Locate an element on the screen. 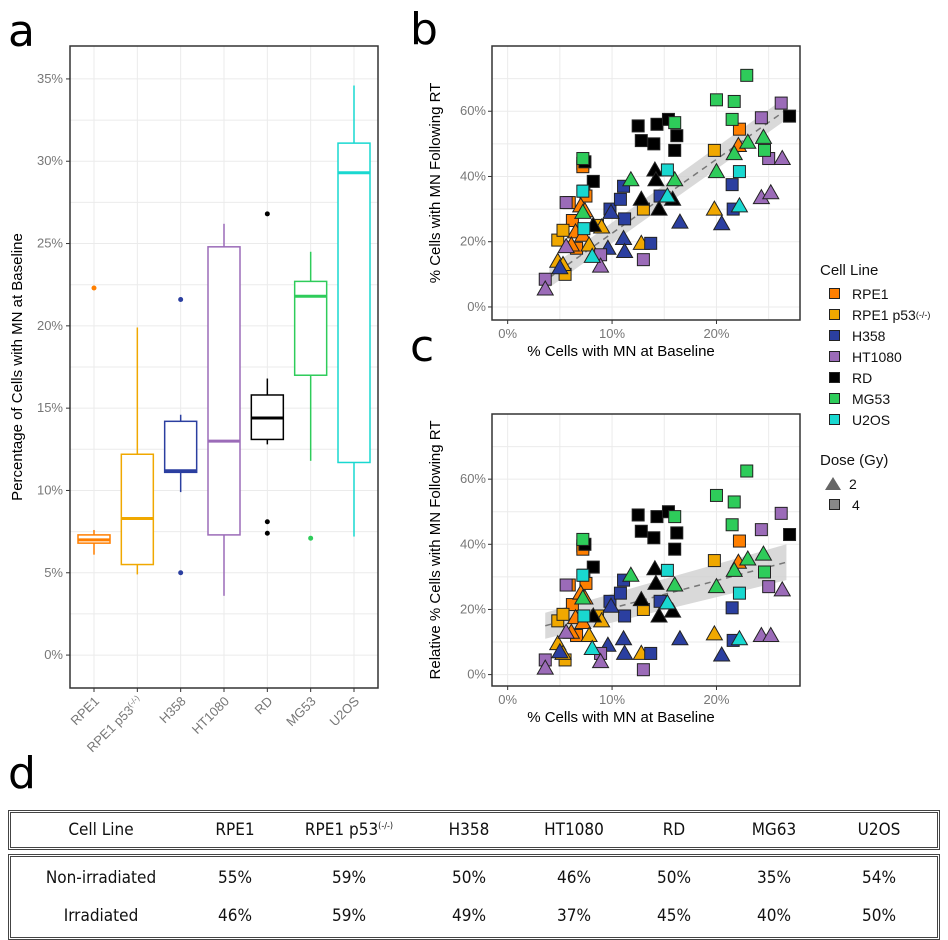 The height and width of the screenshot is (940, 948). x-tick-label: 20% is located at coordinates (716, 699).